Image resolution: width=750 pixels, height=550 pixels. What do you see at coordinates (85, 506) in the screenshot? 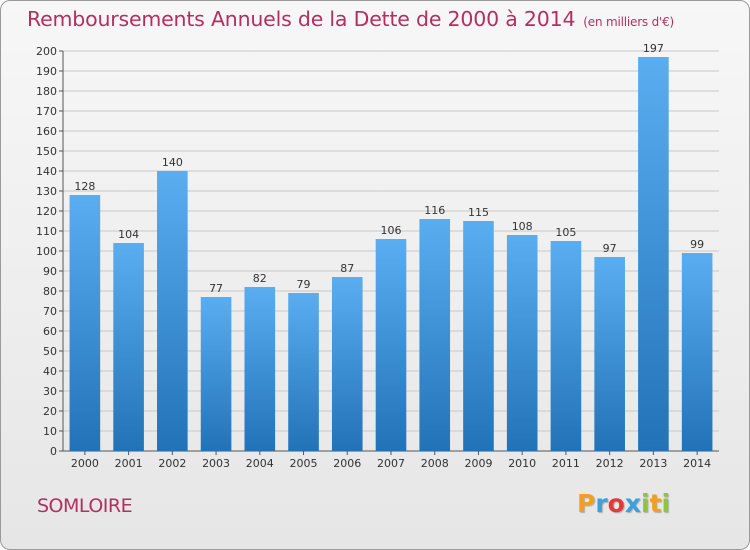
I see `commune-name: SOMLOIRE` at bounding box center [85, 506].